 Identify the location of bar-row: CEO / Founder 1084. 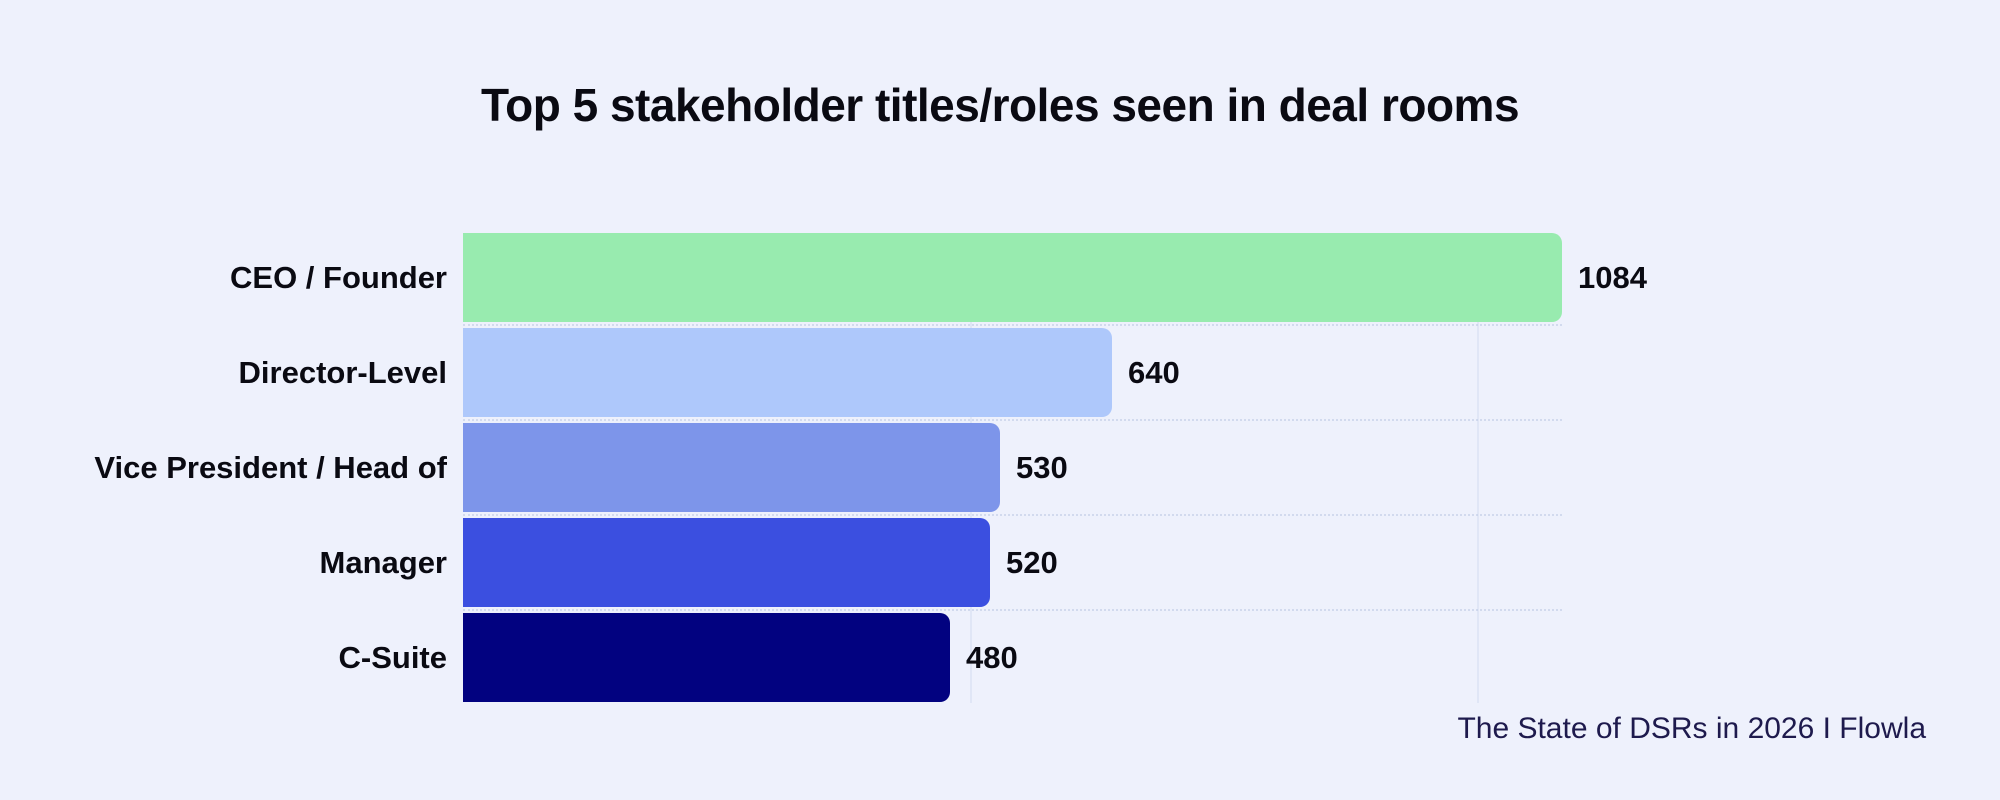
(1000, 277).